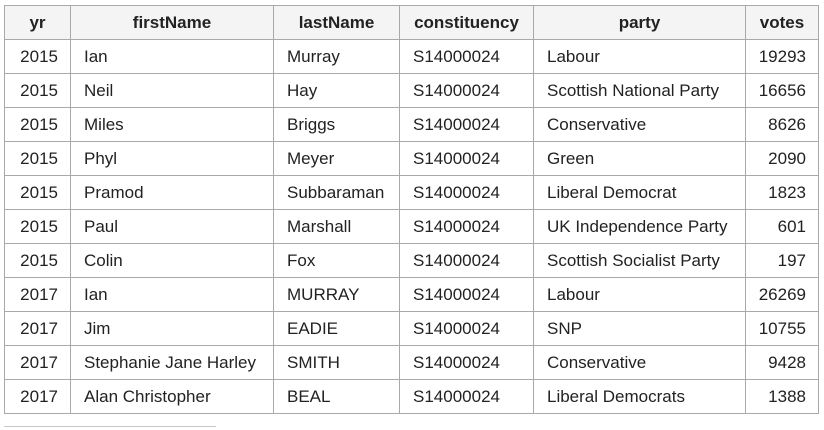 The width and height of the screenshot is (824, 430). What do you see at coordinates (639, 90) in the screenshot?
I see `cell-party: Scottish National Party` at bounding box center [639, 90].